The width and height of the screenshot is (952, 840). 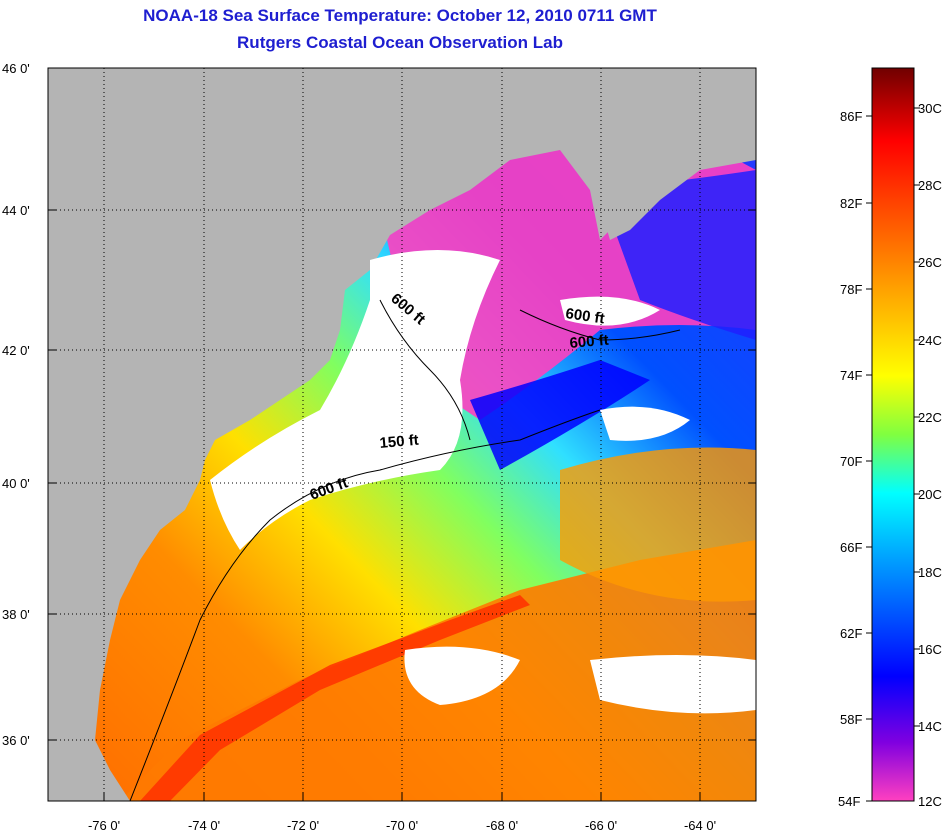 I want to click on cloud-patch-east, so click(x=645, y=423).